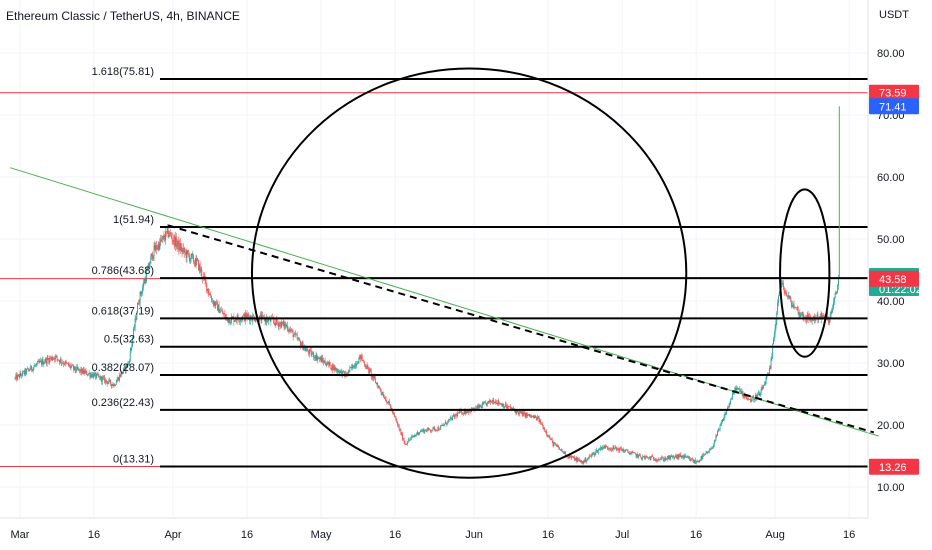  I want to click on price-unit-label: USDT, so click(894, 15).